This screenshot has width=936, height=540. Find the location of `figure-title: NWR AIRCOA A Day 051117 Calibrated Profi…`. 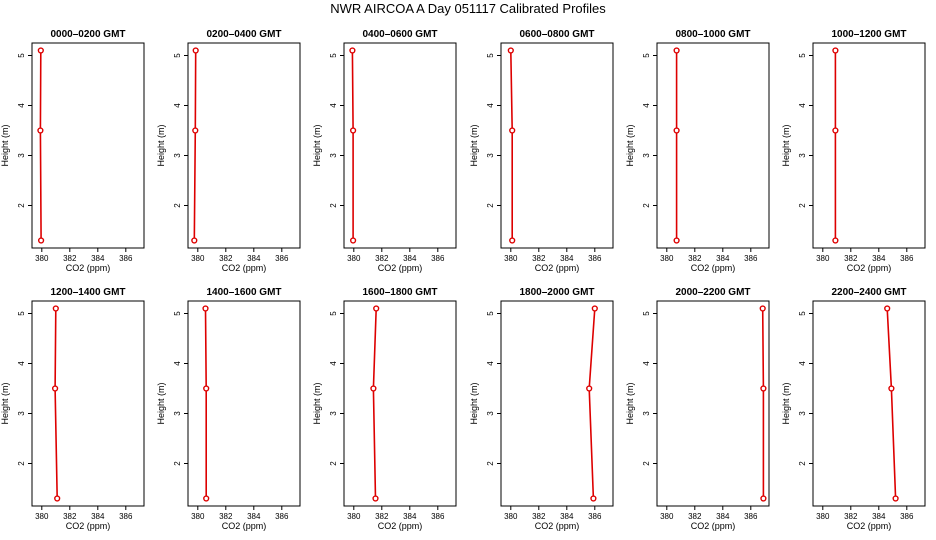

figure-title: NWR AIRCOA A Day 051117 Calibrated Profi… is located at coordinates (468, 8).